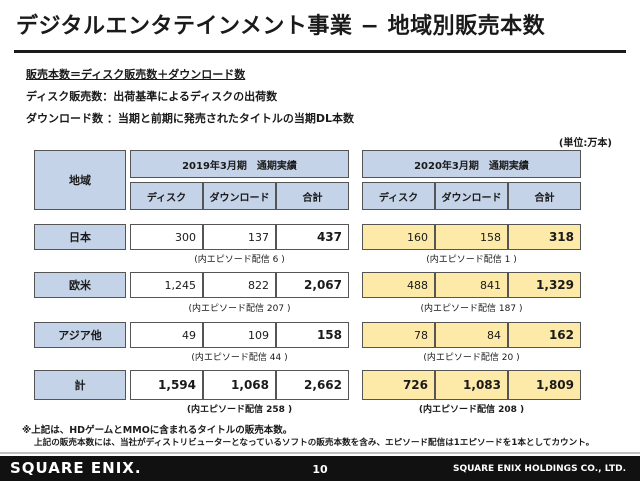 This screenshot has height=481, width=640. What do you see at coordinates (398, 196) in the screenshot?
I see `header-fy2020-disc: ディスク` at bounding box center [398, 196].